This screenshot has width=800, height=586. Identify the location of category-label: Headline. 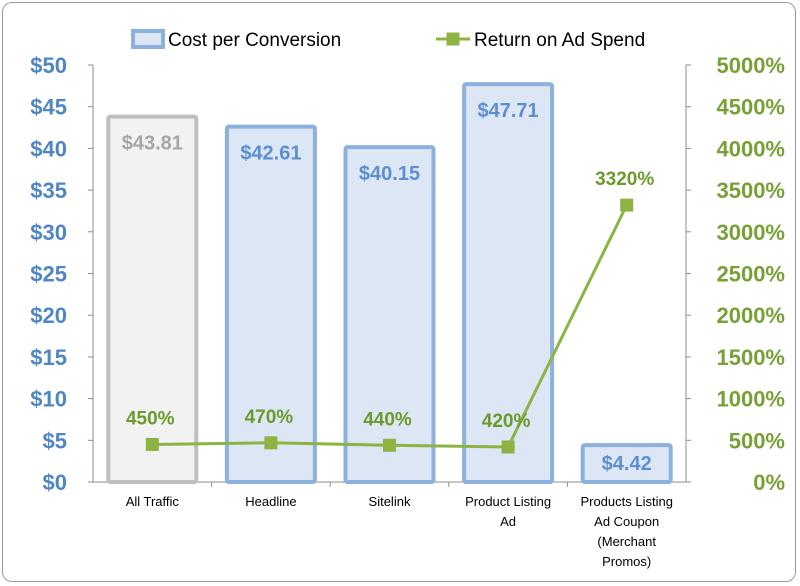
(270, 501).